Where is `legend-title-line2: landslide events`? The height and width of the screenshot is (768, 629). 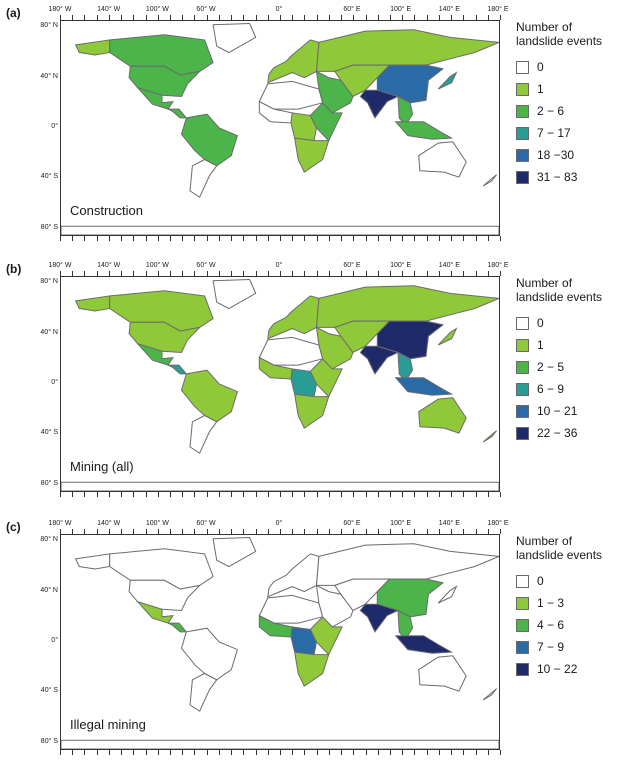
legend-title-line2: landslide events is located at coordinates (559, 297).